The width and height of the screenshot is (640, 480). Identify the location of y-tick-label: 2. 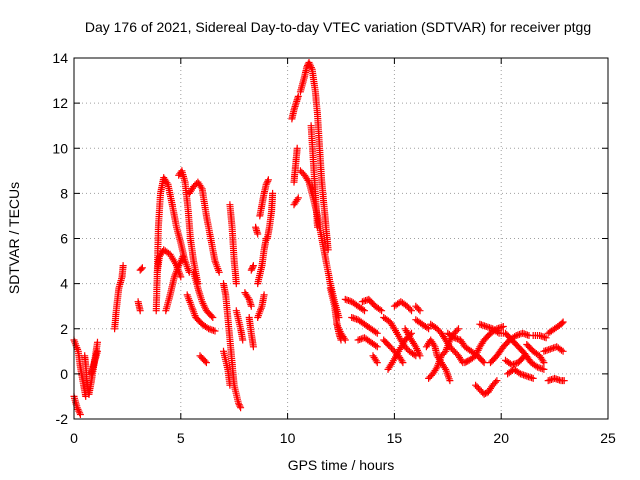
(64, 329).